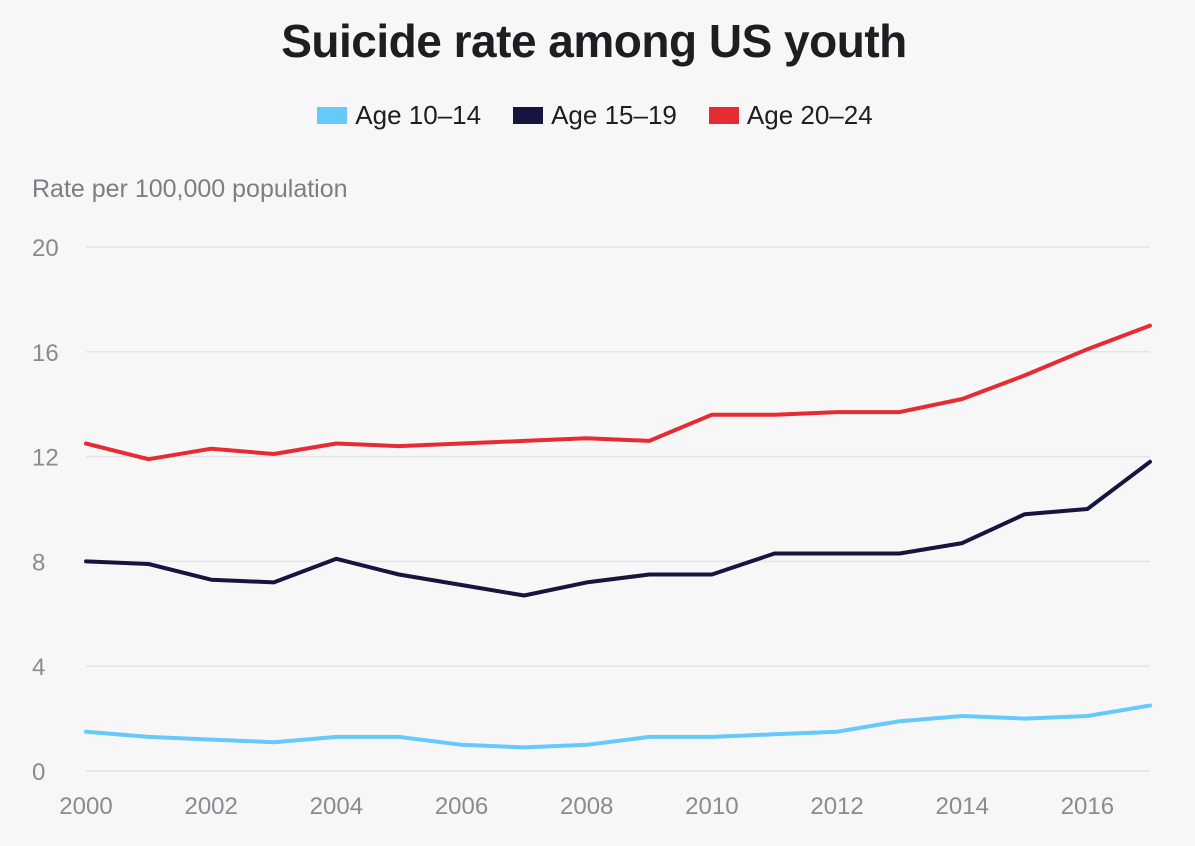 Image resolution: width=1195 pixels, height=846 pixels. Describe the element at coordinates (962, 806) in the screenshot. I see `x-tick-label-2014: 2014` at that location.